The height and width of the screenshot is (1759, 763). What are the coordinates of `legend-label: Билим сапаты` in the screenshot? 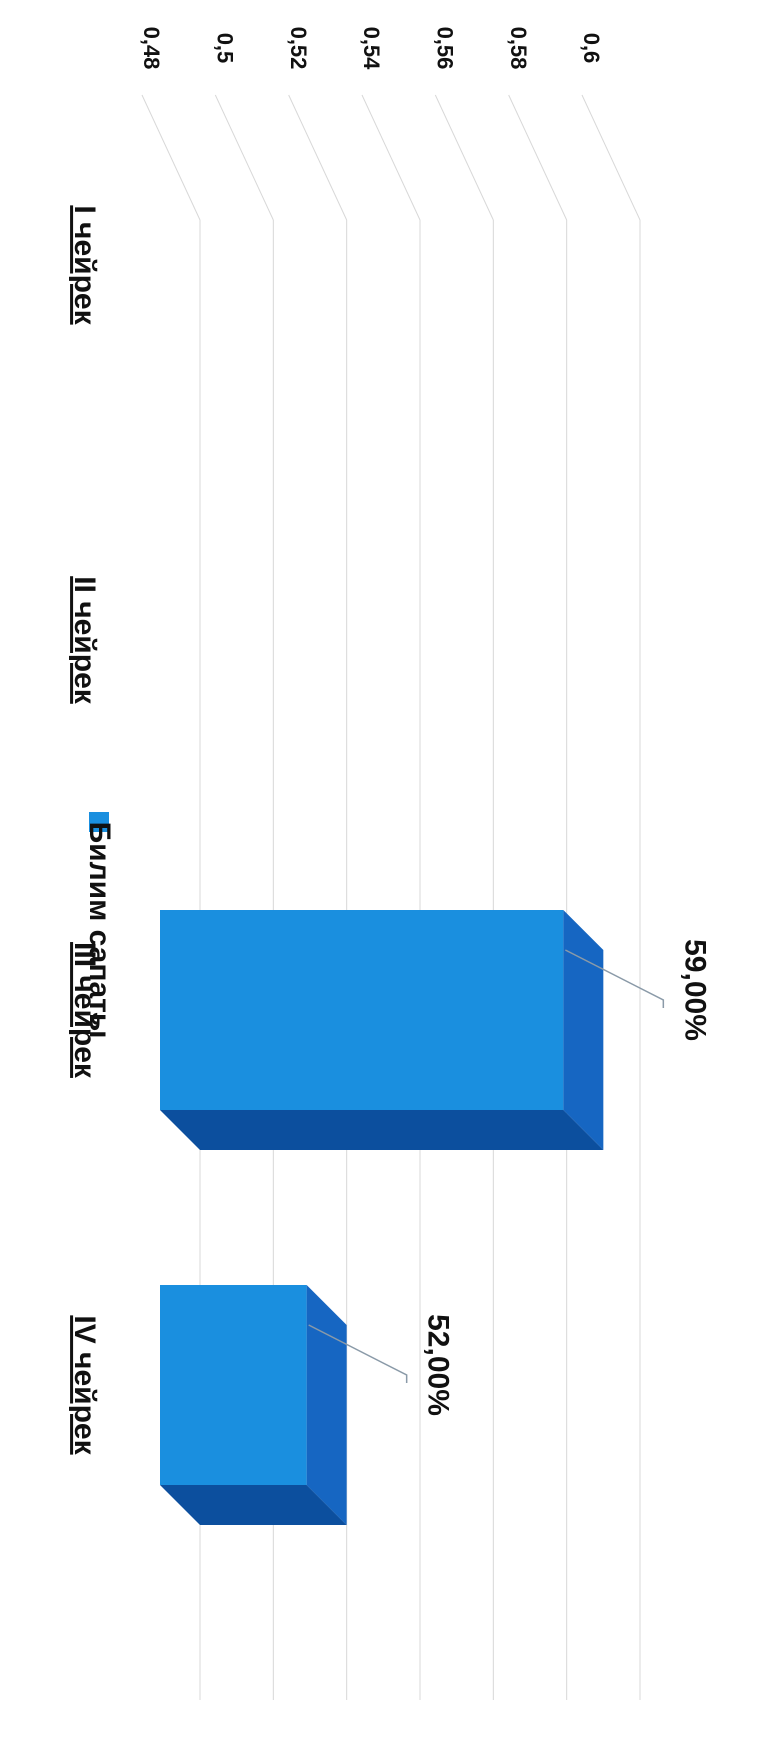 It's located at (99, 930).